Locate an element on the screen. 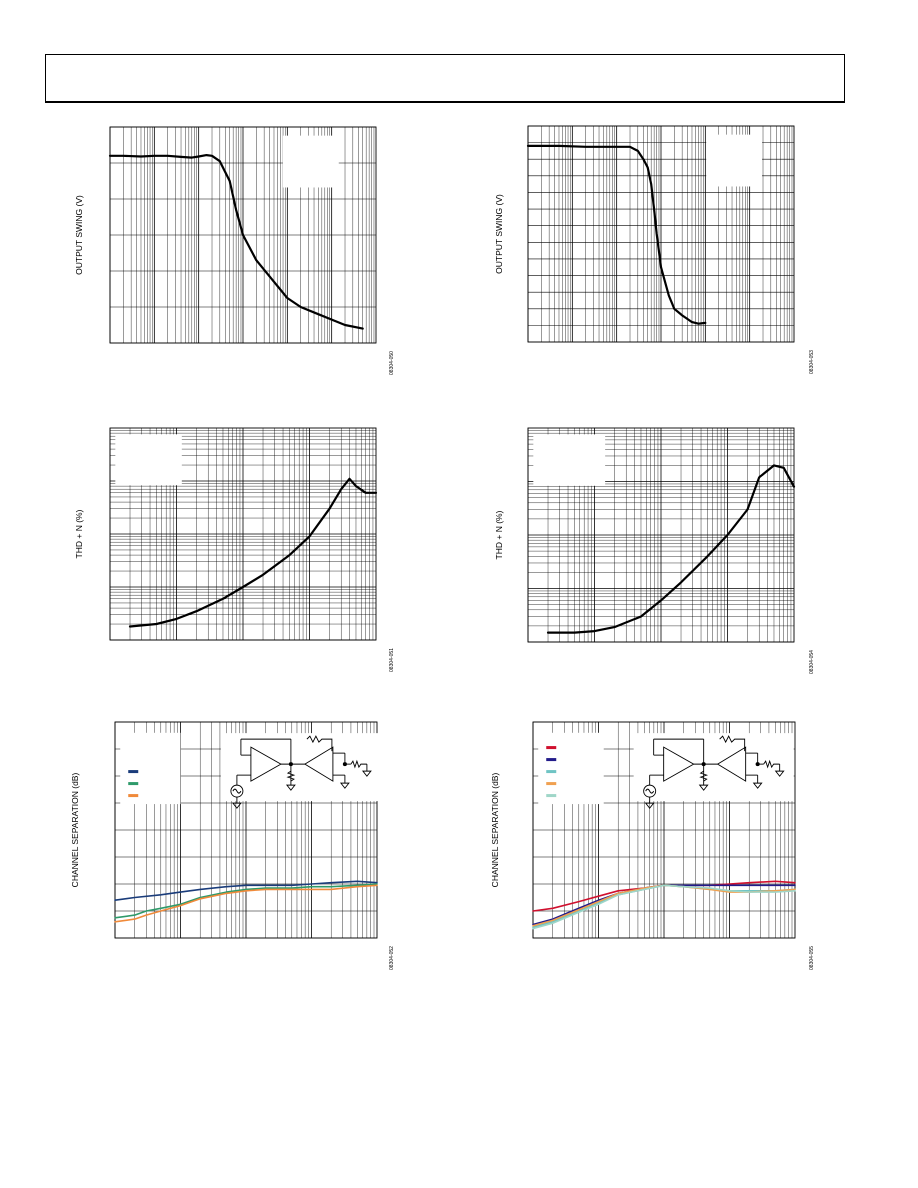  chart-output-swing-a: OUTPUT SWING (V) 08304-050 is located at coordinates (232, 250).